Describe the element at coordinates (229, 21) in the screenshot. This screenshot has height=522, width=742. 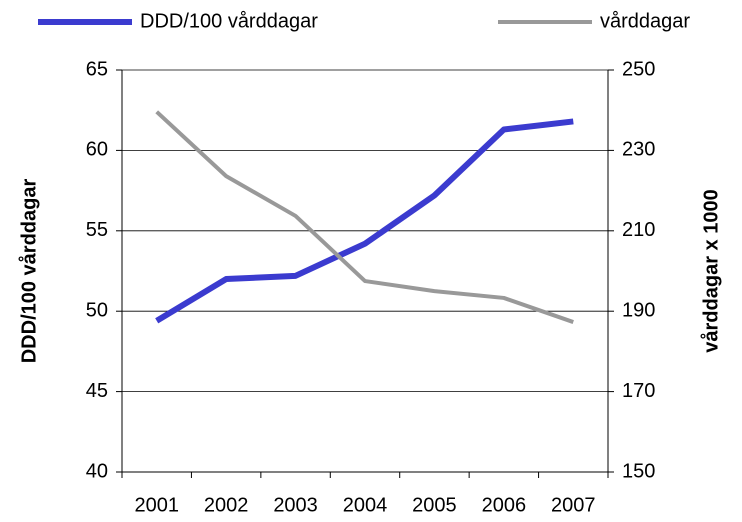
I see `legend-label: DDD/100 vårddagar` at that location.